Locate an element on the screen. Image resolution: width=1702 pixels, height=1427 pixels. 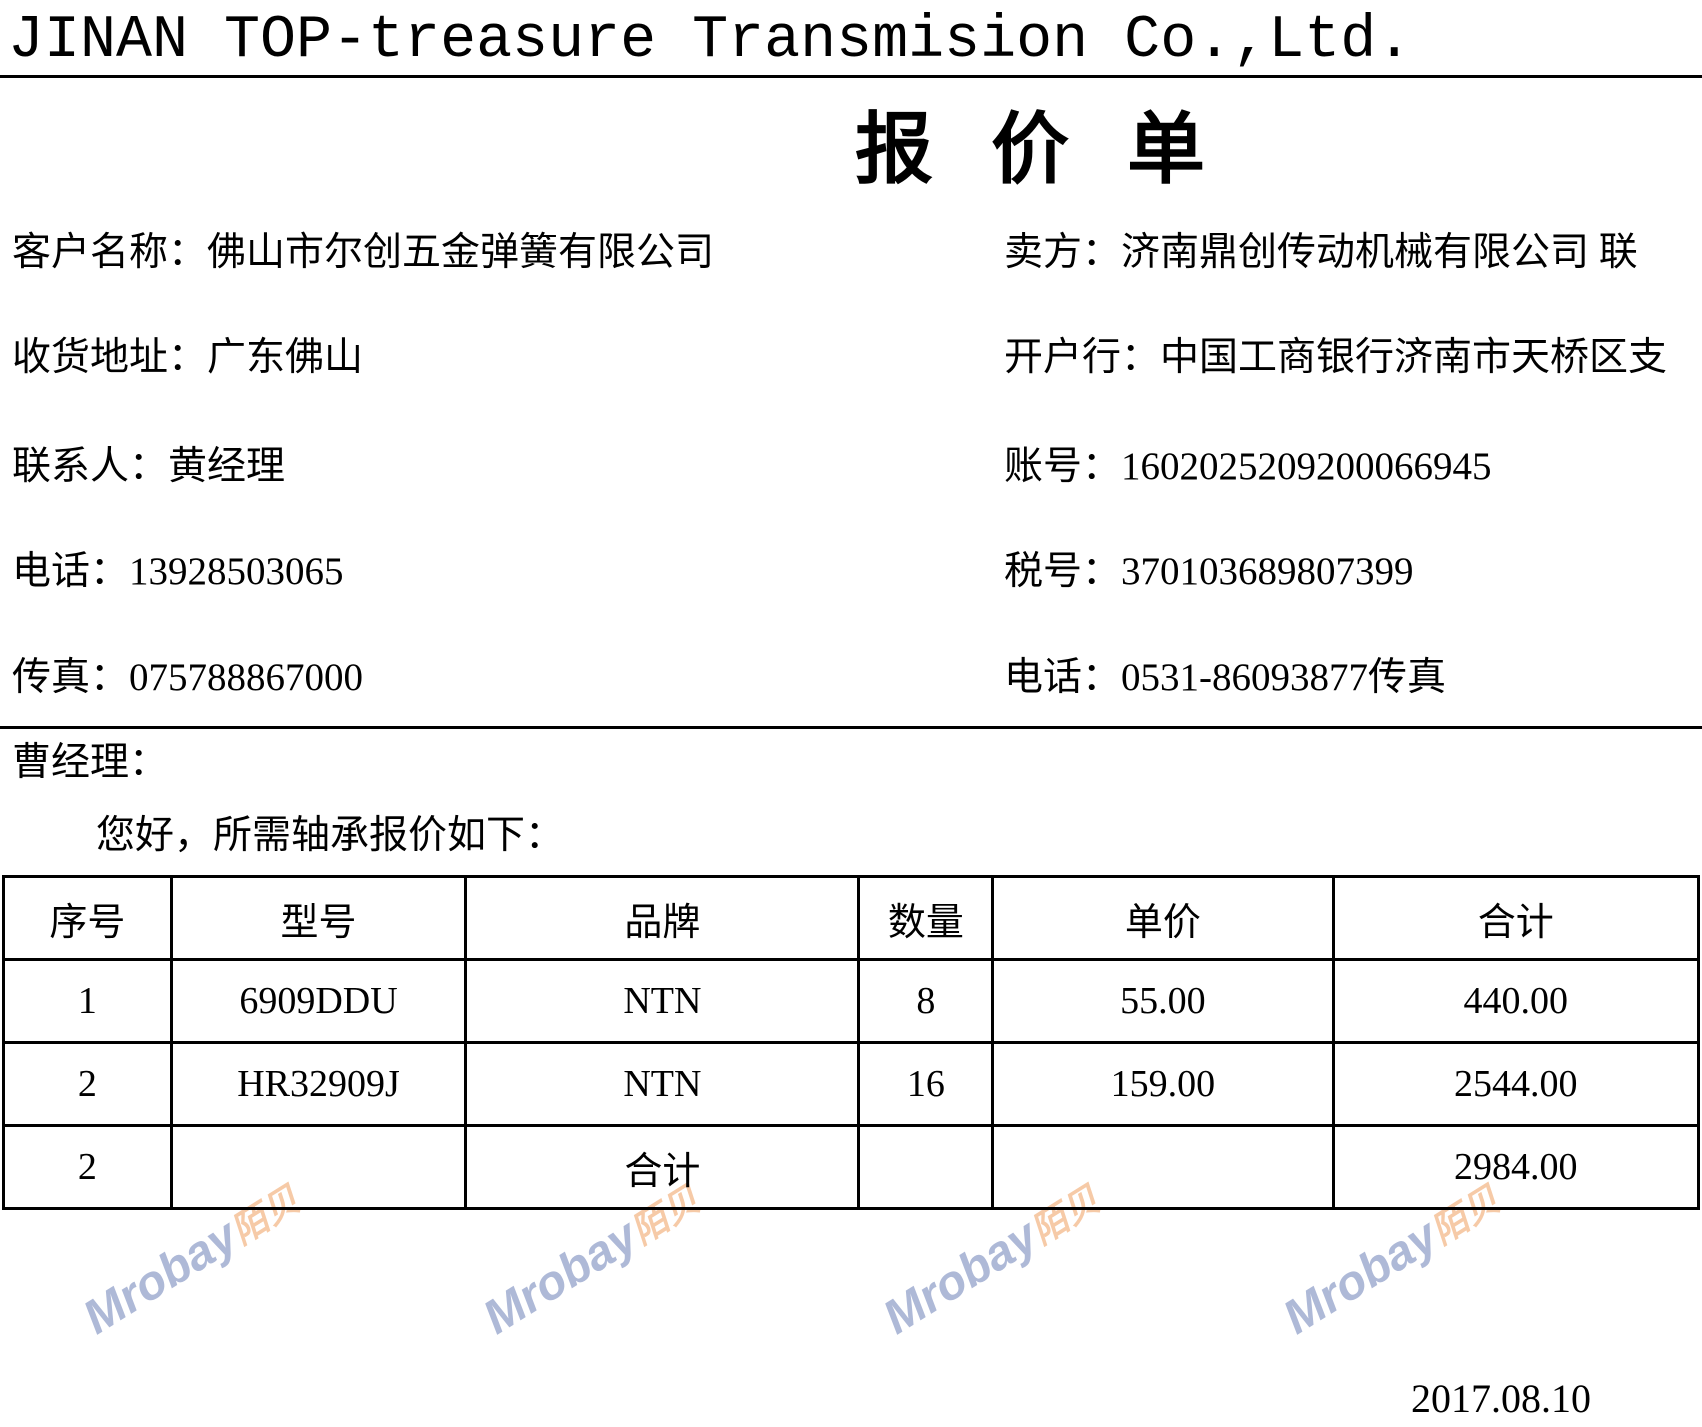
document-title: 报价单 is located at coordinates (1059, 149).